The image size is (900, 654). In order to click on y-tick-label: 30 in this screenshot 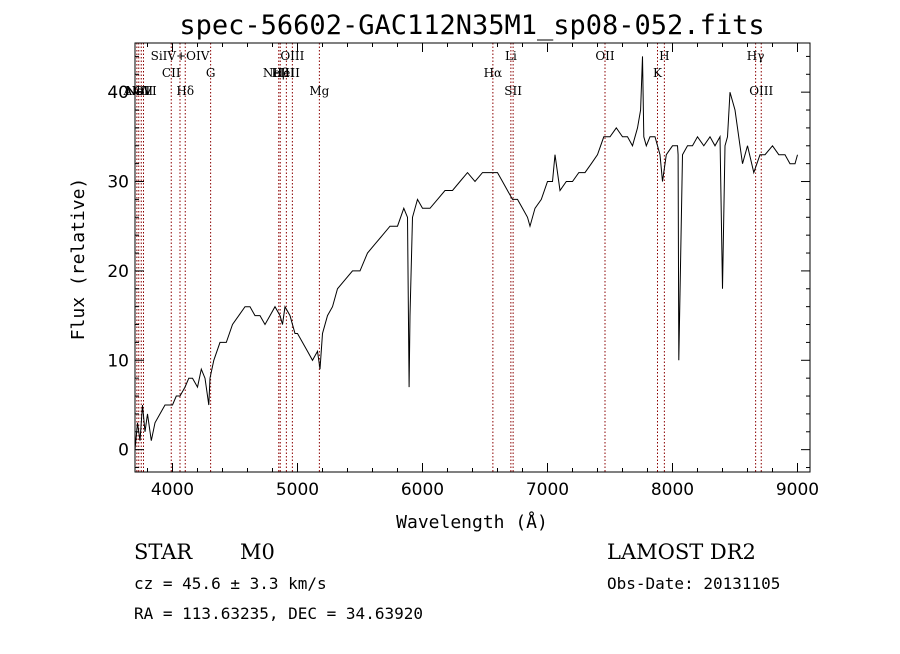, I will do `click(118, 183)`.